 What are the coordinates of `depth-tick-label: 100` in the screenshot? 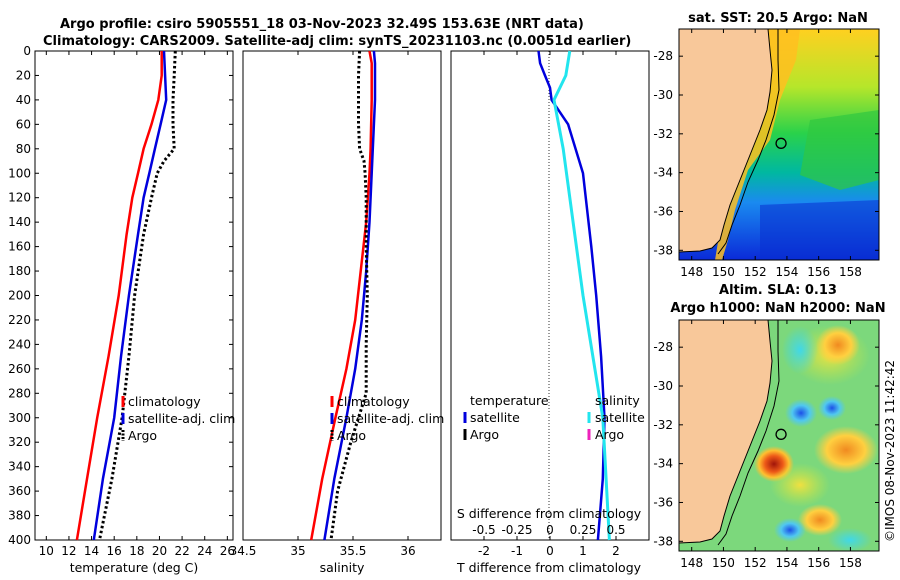 It's located at (19, 173).